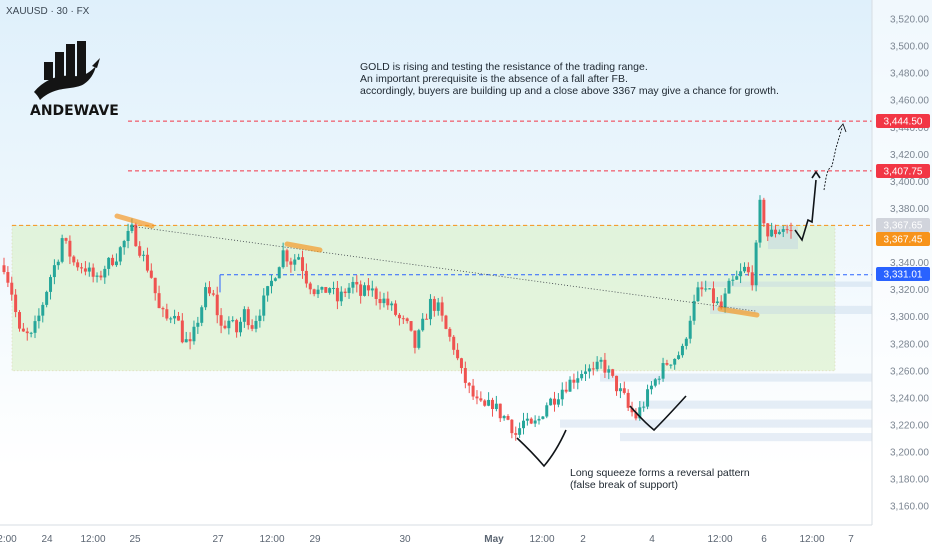  I want to click on x-tick-label: 4, so click(652, 539).